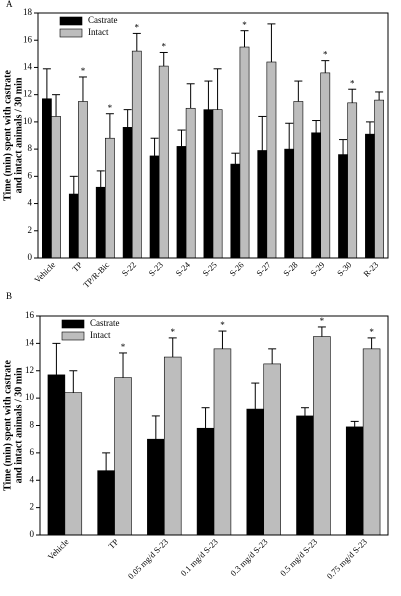  I want to click on x-tick-label: S-27, so click(263, 269).